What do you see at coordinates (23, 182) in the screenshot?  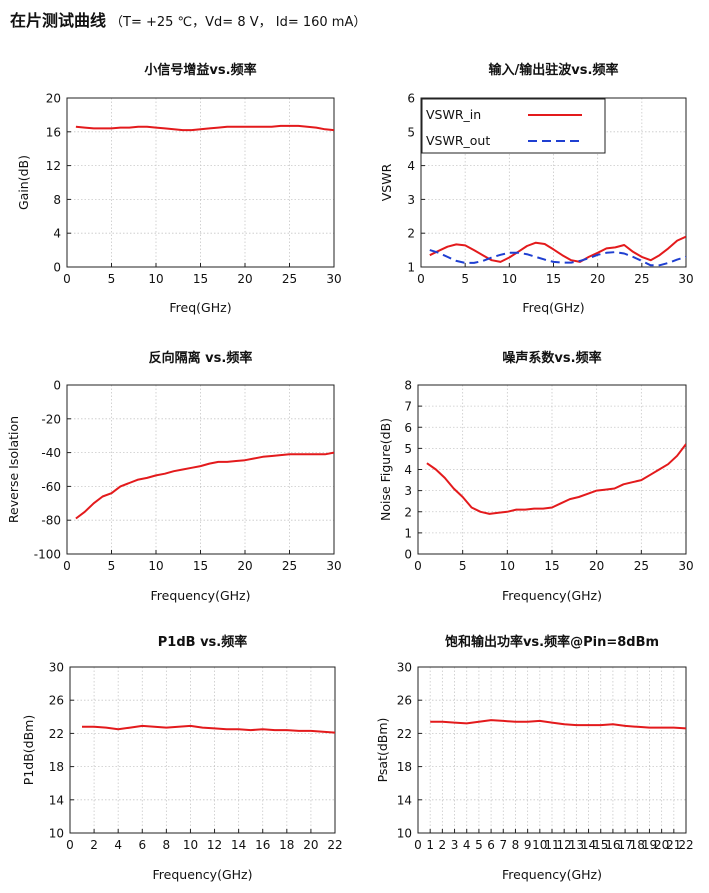 I see `y-axis-label: Gain(dB)` at bounding box center [23, 182].